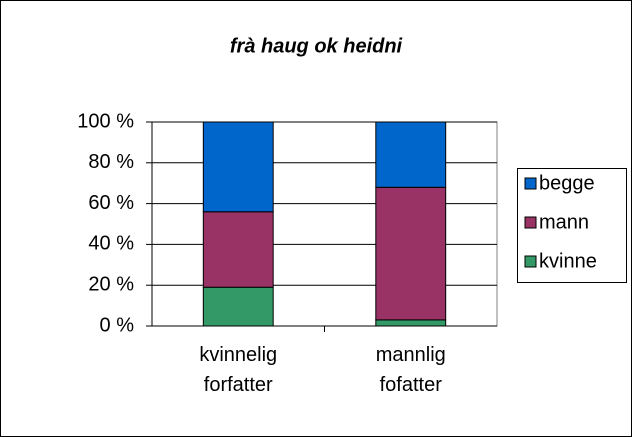  Describe the element at coordinates (111, 162) in the screenshot. I see `y-tick-label: 80 %` at that location.